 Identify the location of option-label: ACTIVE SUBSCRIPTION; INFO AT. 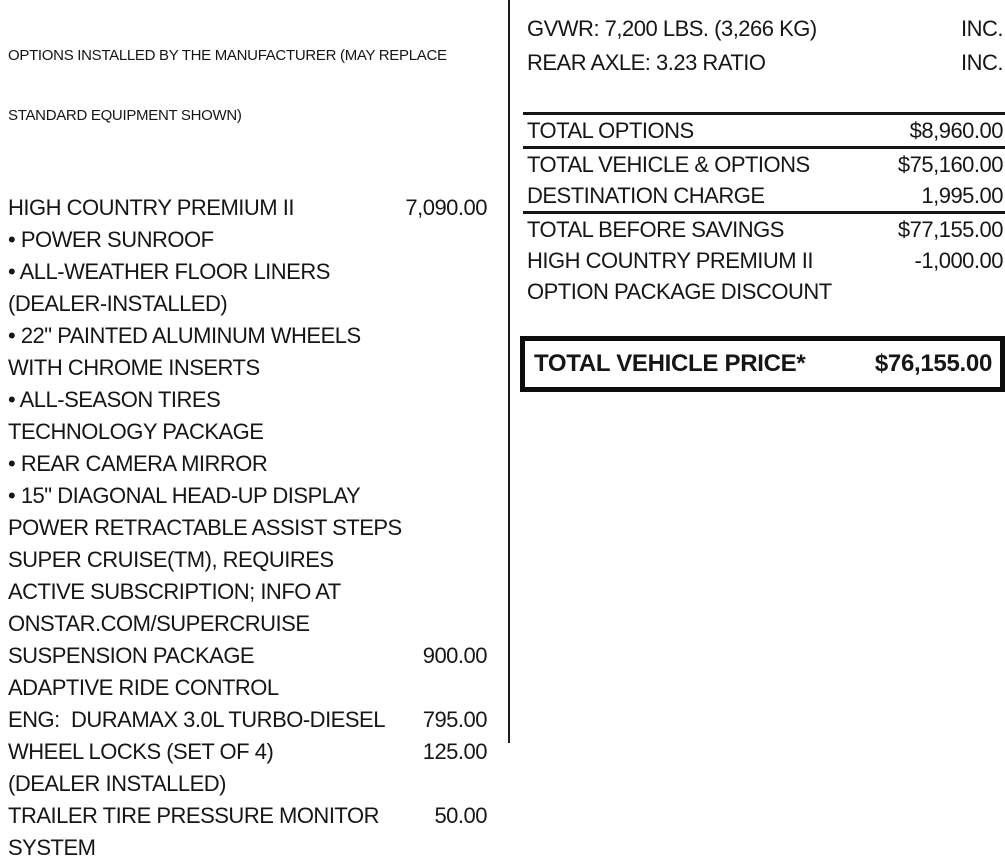
(174, 591).